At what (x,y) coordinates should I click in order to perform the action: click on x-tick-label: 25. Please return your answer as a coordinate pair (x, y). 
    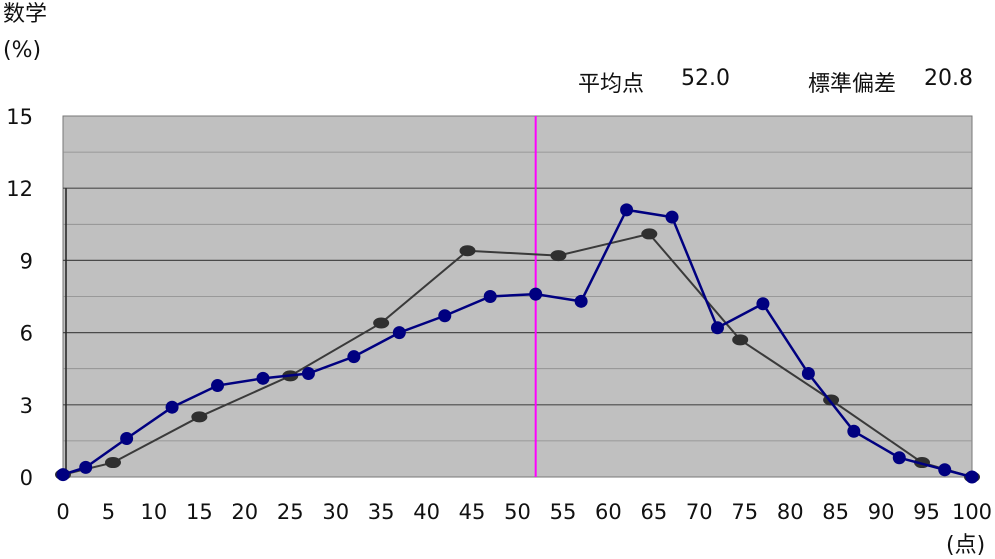
    Looking at the image, I should click on (290, 512).